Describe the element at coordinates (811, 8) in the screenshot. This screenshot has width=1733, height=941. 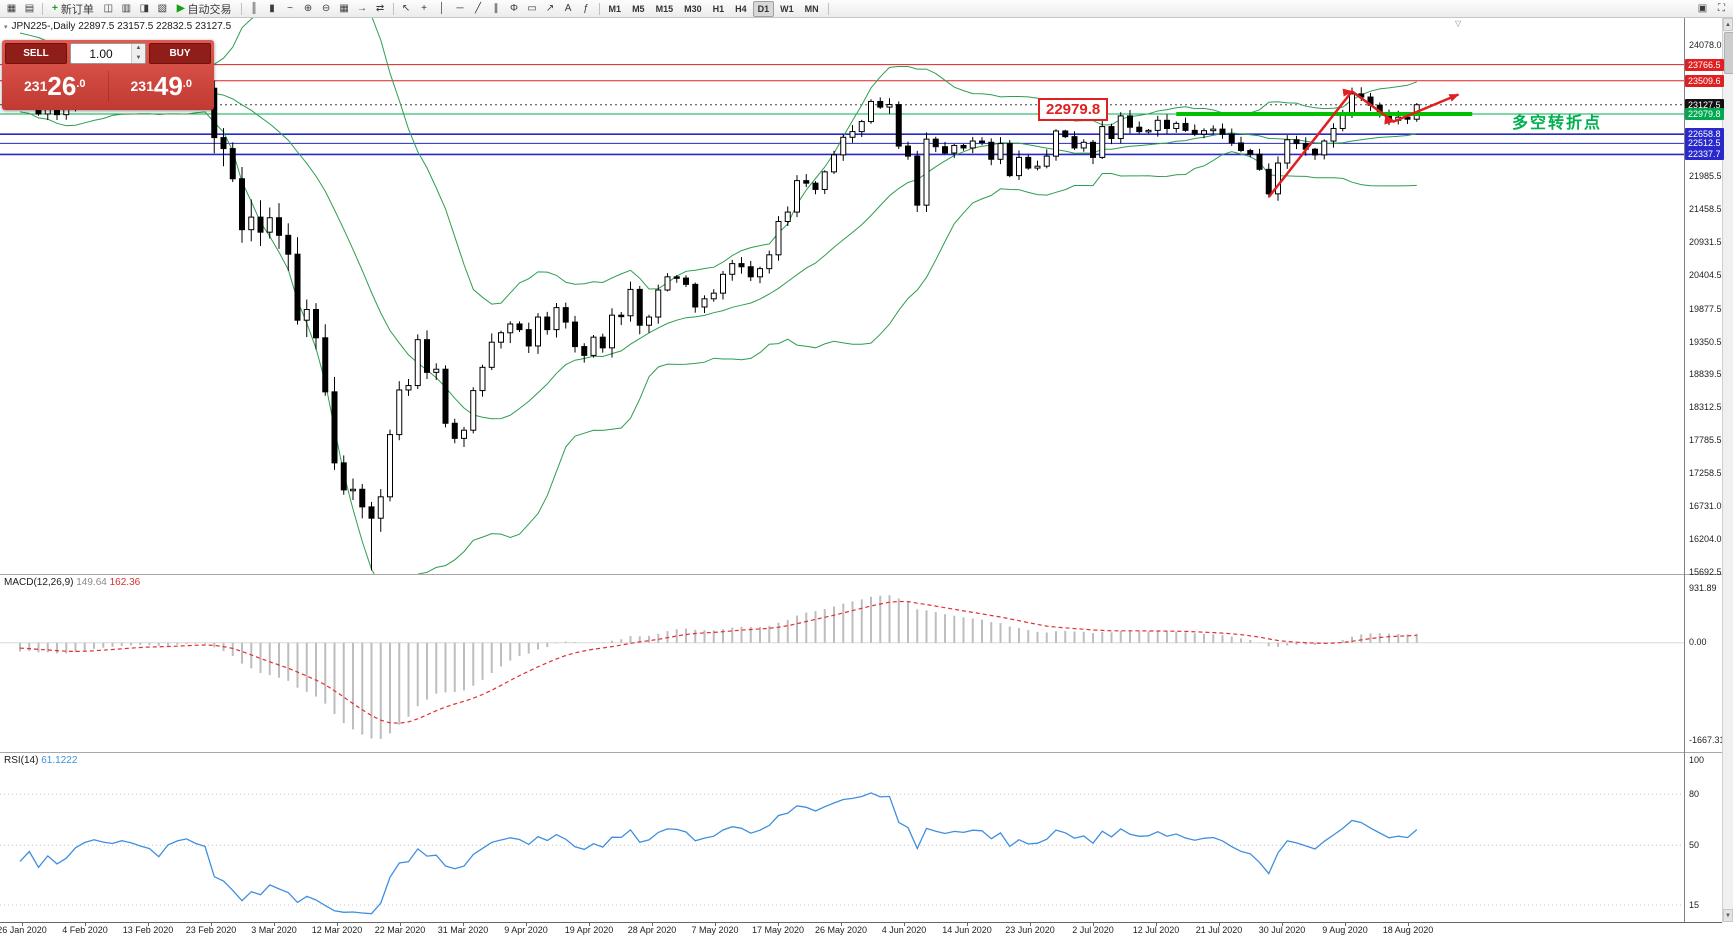
I see `timeframe-mn-button: MN` at that location.